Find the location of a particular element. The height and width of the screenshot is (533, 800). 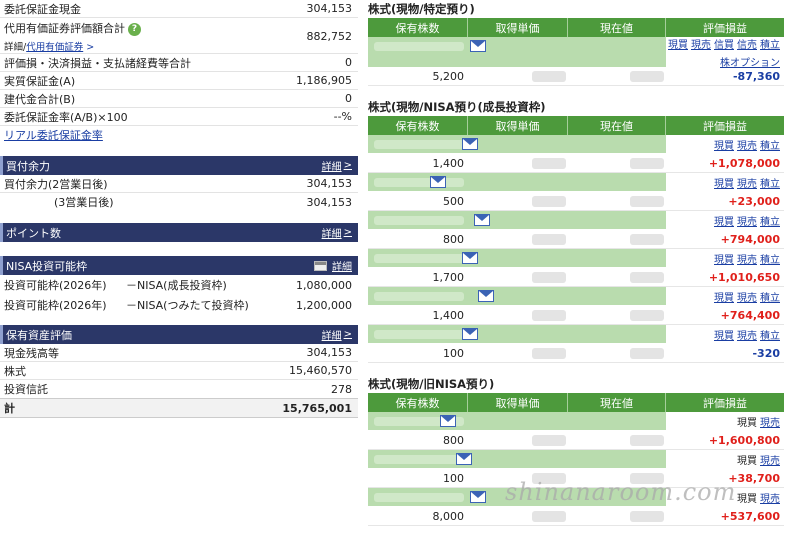

holdings-detail-link: 詳細 > is located at coordinates (337, 334).